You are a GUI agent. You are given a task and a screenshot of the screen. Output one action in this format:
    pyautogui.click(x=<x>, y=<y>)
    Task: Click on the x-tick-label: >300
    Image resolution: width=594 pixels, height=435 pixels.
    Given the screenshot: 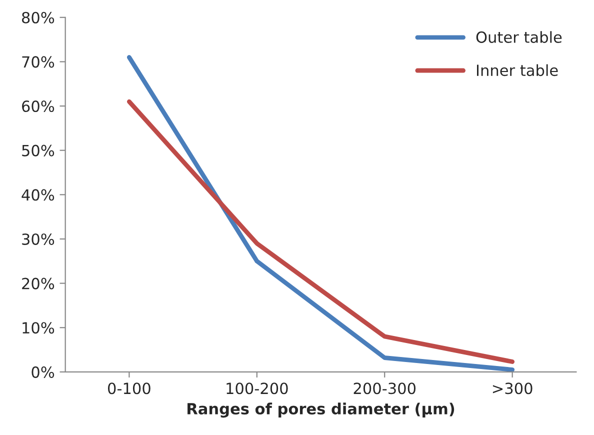 What is the action you would take?
    pyautogui.click(x=512, y=388)
    